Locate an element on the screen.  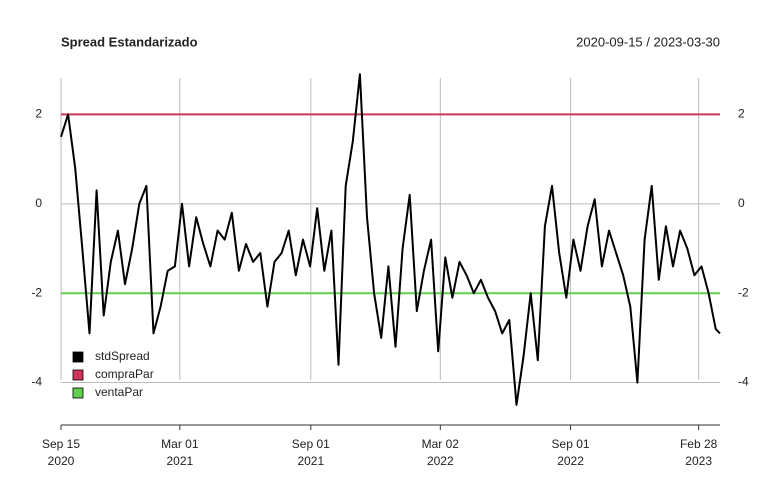
y-tick-label: 0 is located at coordinates (38, 203).